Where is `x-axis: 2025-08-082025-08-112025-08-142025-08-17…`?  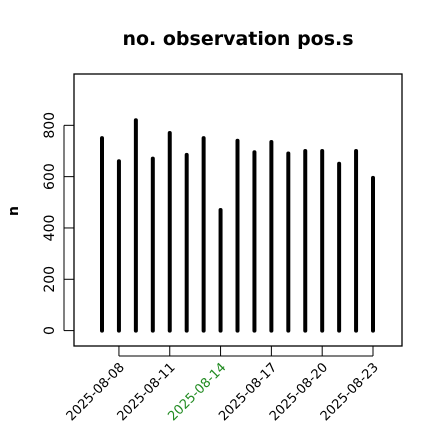
x-axis: 2025-08-082025-08-112025-08-142025-08-17… is located at coordinates (223, 385).